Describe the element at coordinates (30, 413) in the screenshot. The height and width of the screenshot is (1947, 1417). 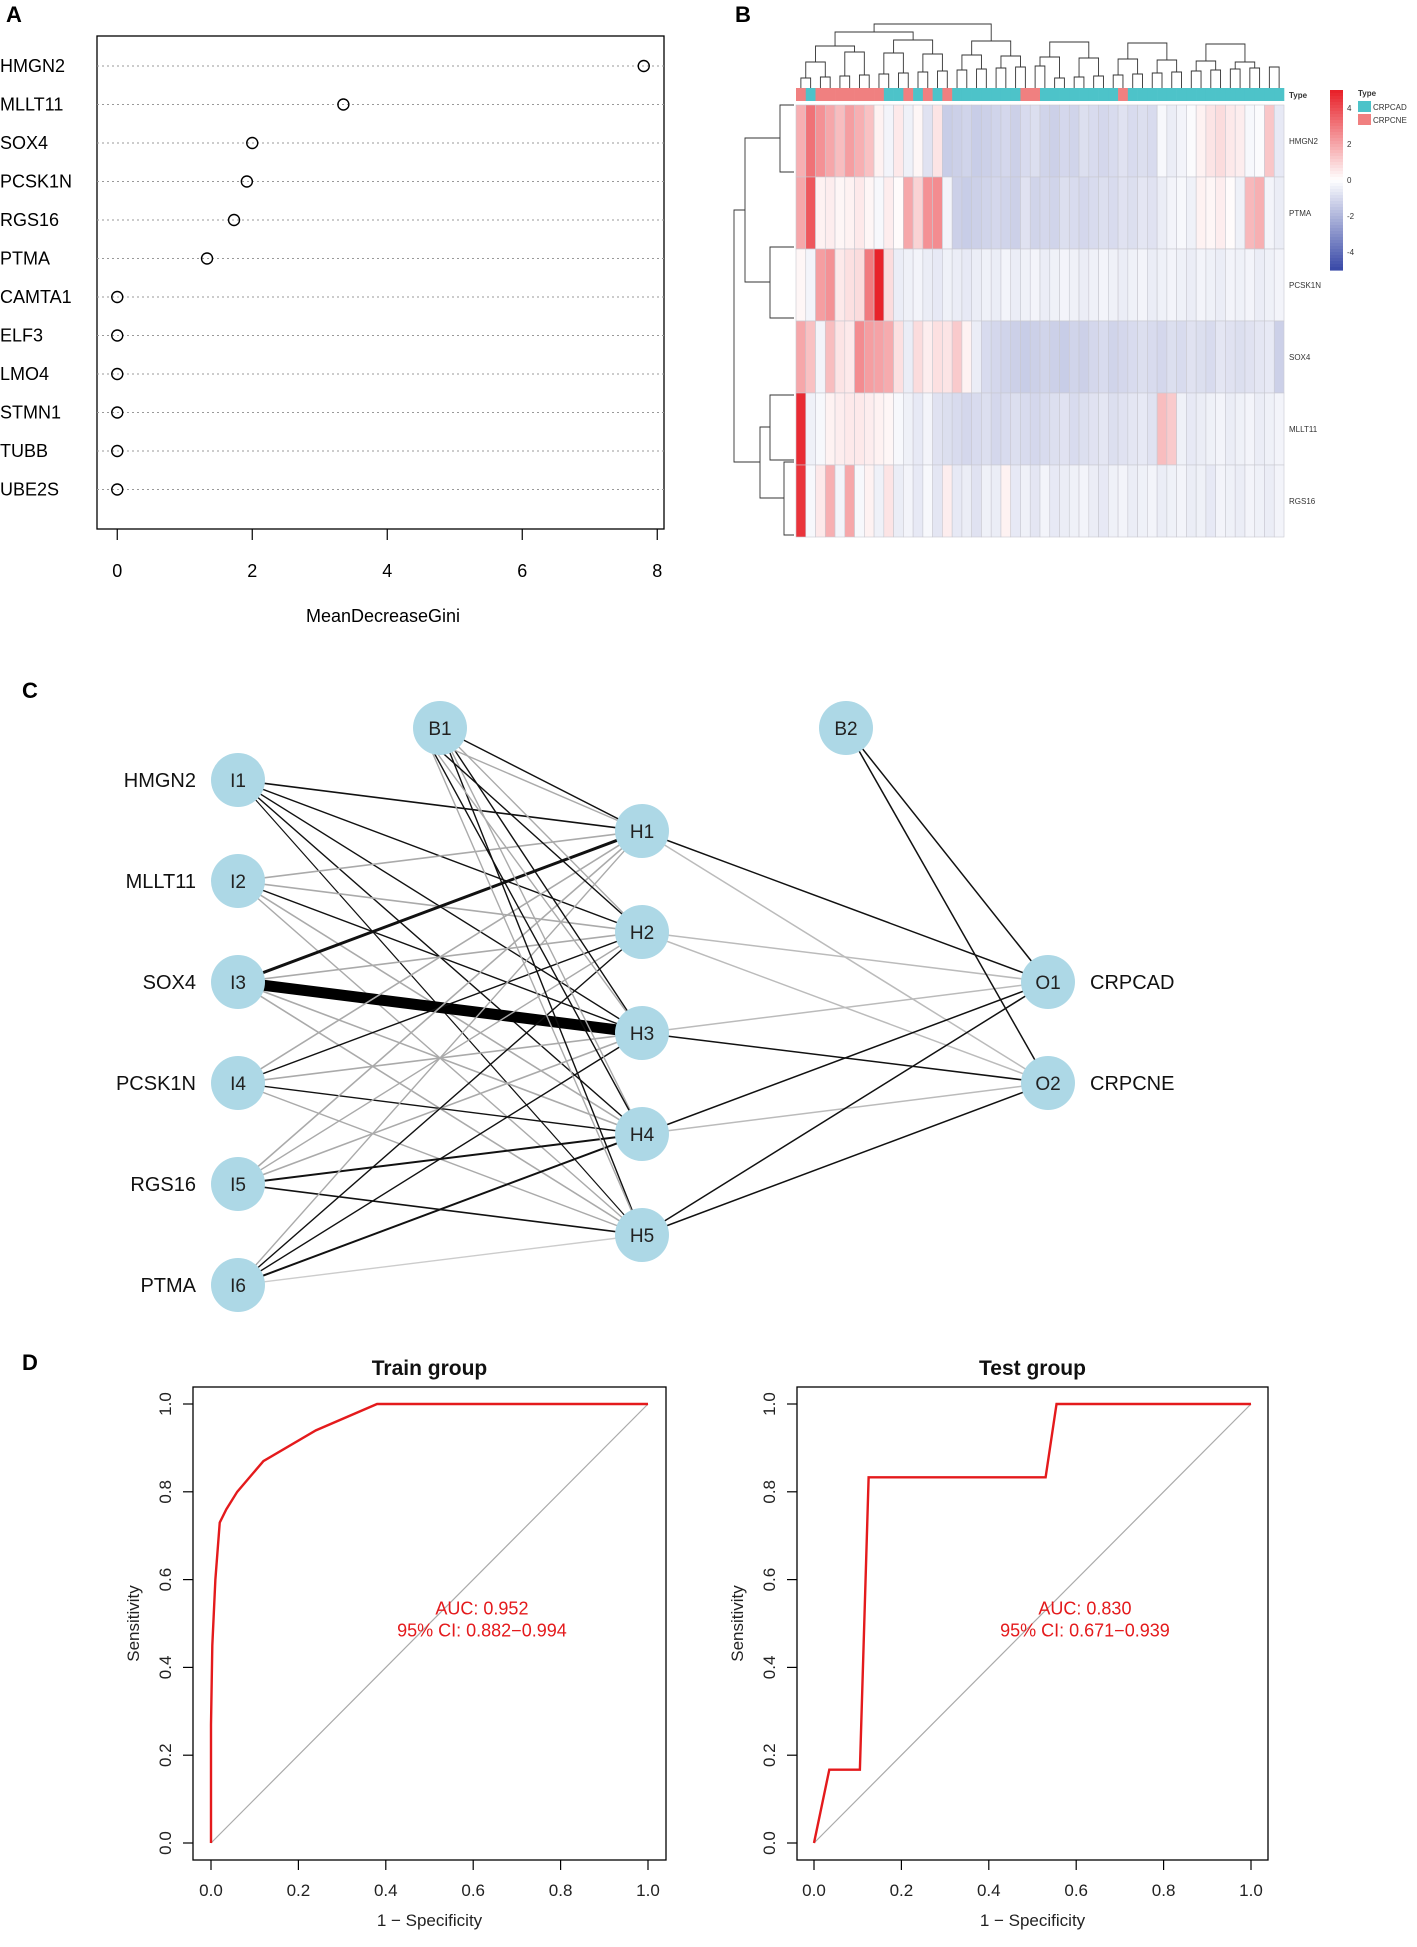
I see `gini-gene-label: STMN1` at that location.